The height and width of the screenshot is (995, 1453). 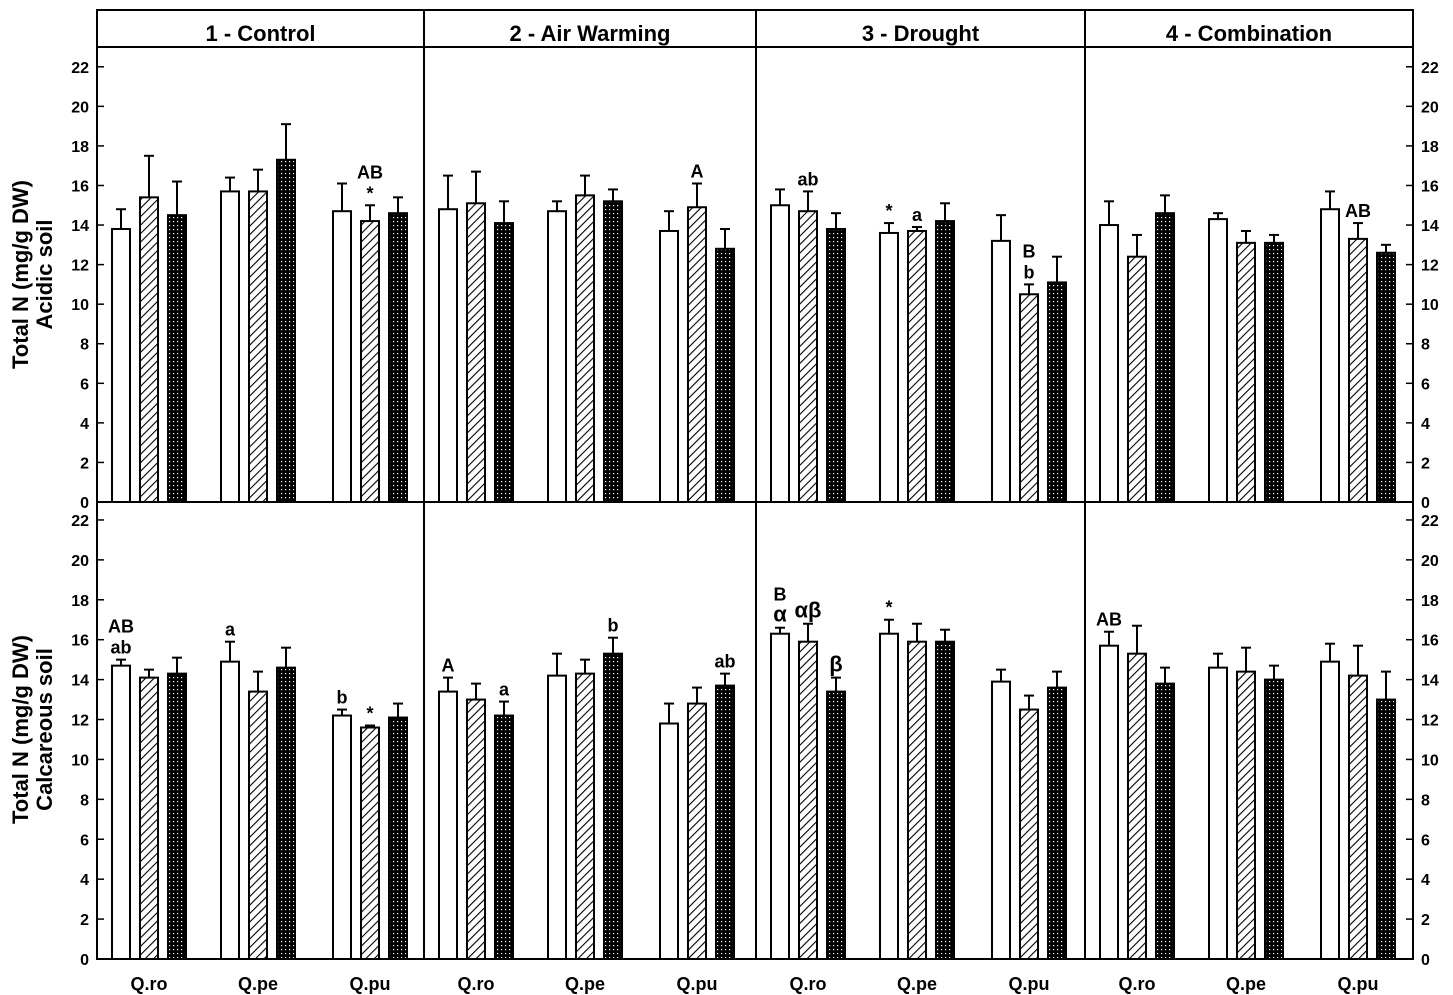 I want to click on y-tick-label-left: 14, so click(x=80, y=226).